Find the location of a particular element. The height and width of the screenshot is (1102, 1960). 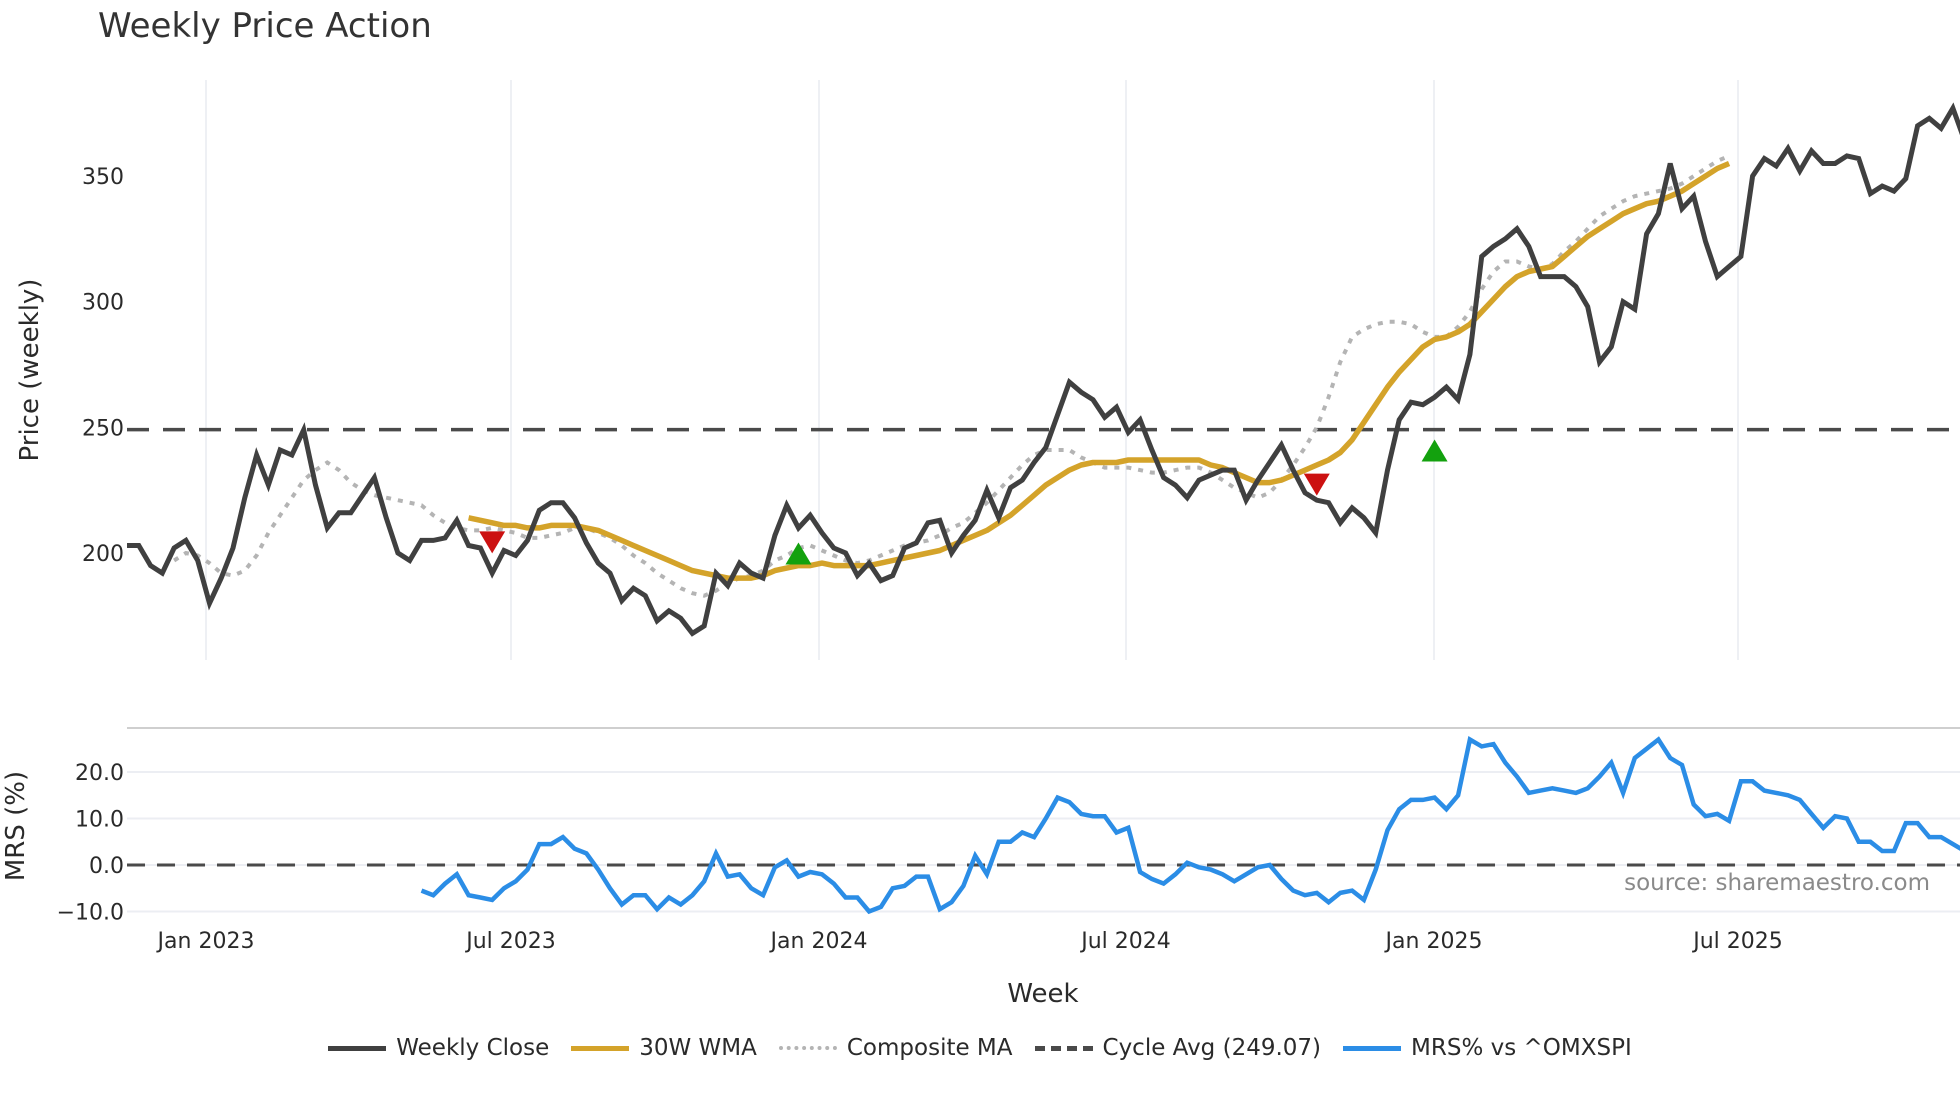

legend-item: 30W WMA is located at coordinates (664, 1048).